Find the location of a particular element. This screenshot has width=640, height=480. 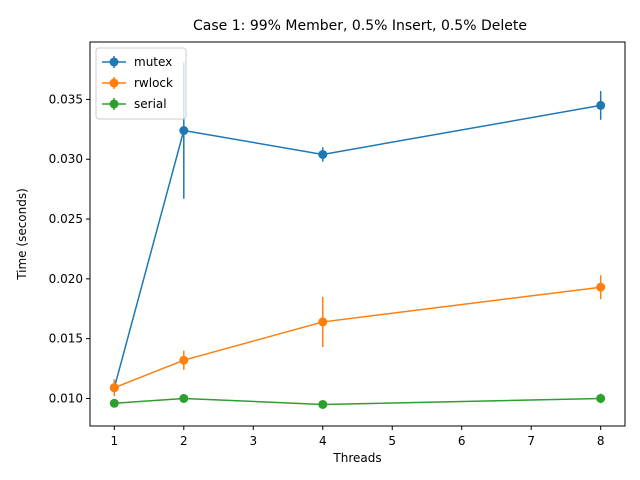

x-tick-label: 8 is located at coordinates (601, 441).